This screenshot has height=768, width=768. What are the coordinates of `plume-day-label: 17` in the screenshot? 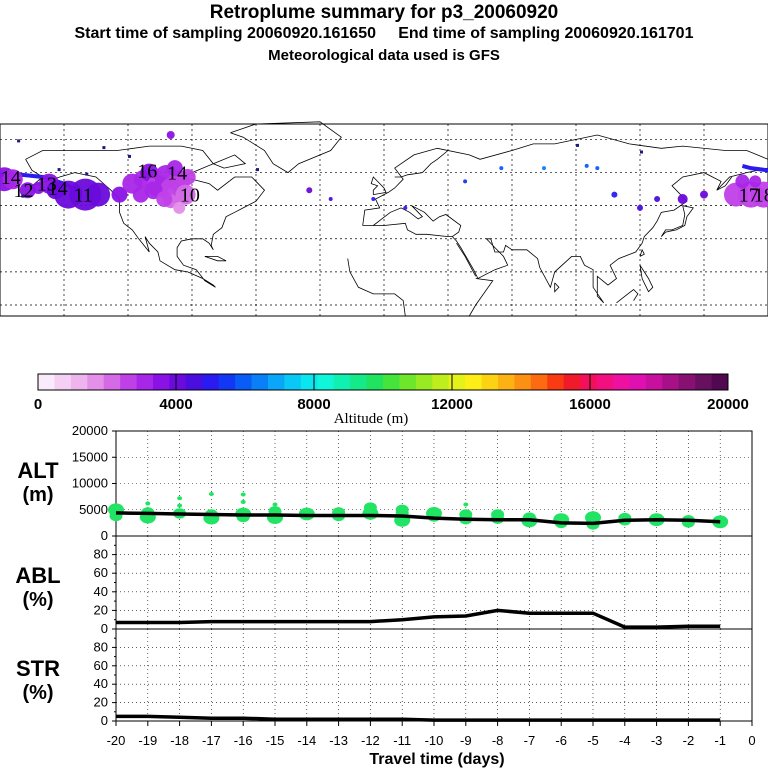 It's located at (749, 196).